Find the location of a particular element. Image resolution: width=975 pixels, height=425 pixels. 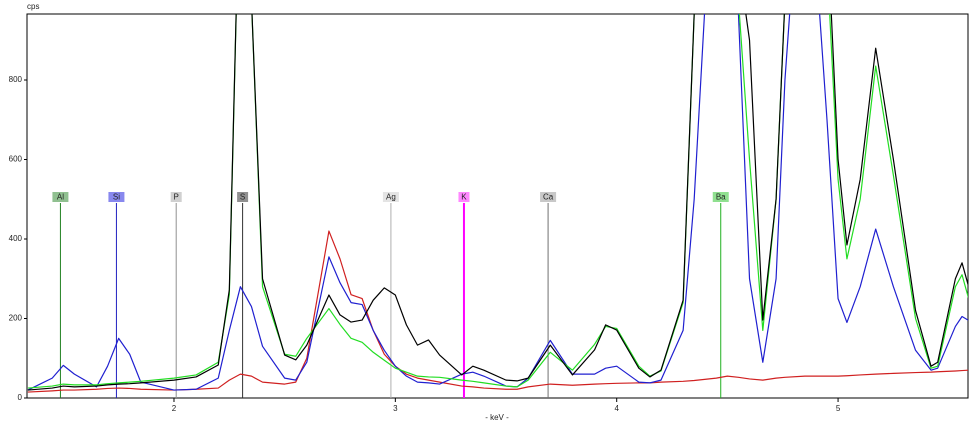

element-label: Si is located at coordinates (116, 197).